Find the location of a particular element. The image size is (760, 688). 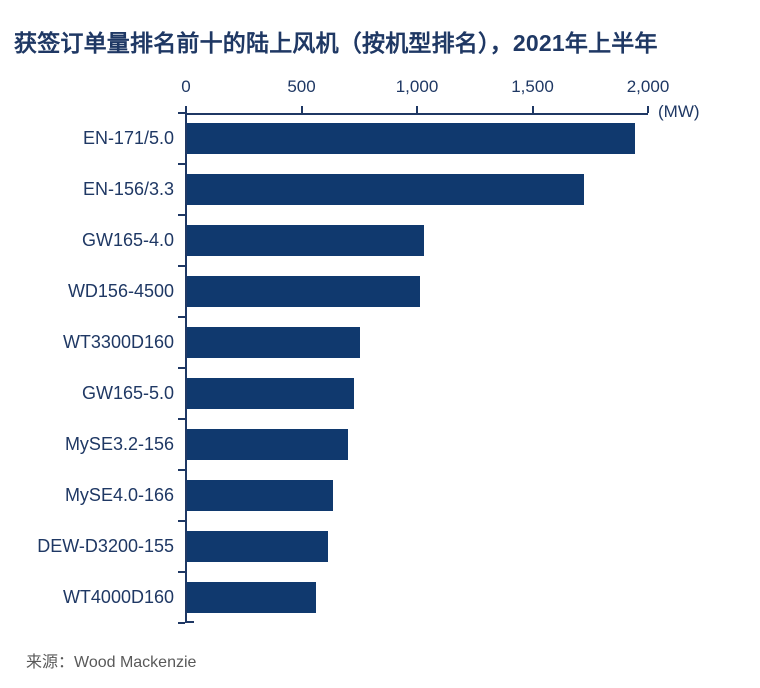

x-tick-label: 1,000 is located at coordinates (417, 86).